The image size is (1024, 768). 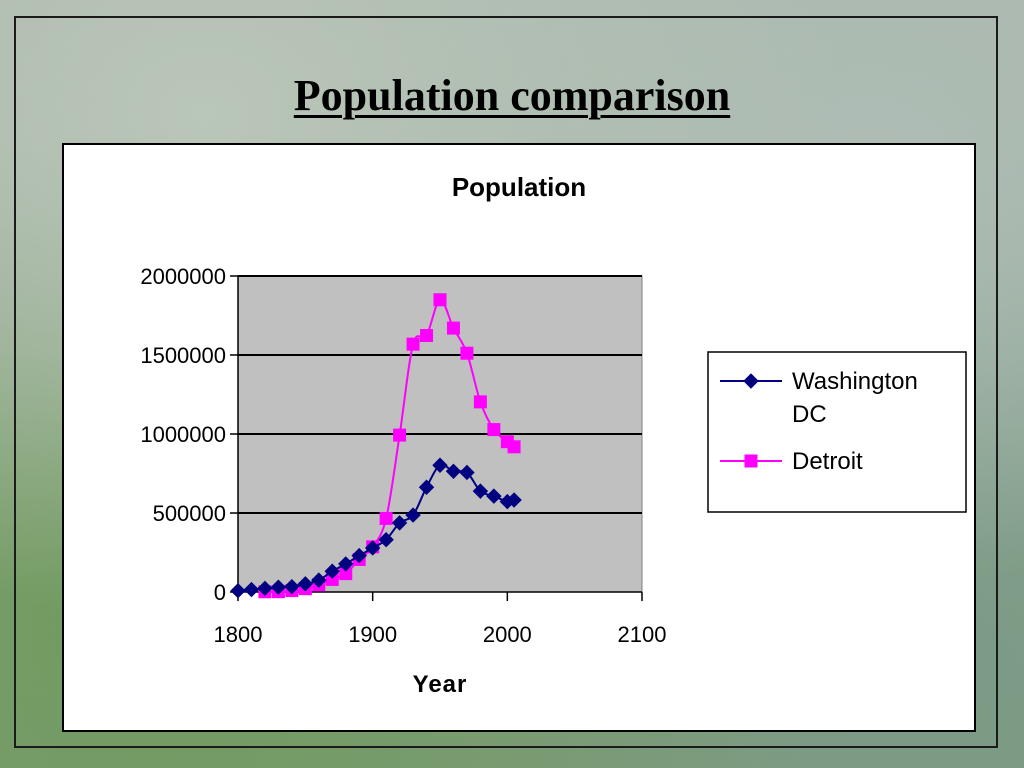 I want to click on x-axis-title: Year, so click(x=440, y=684).